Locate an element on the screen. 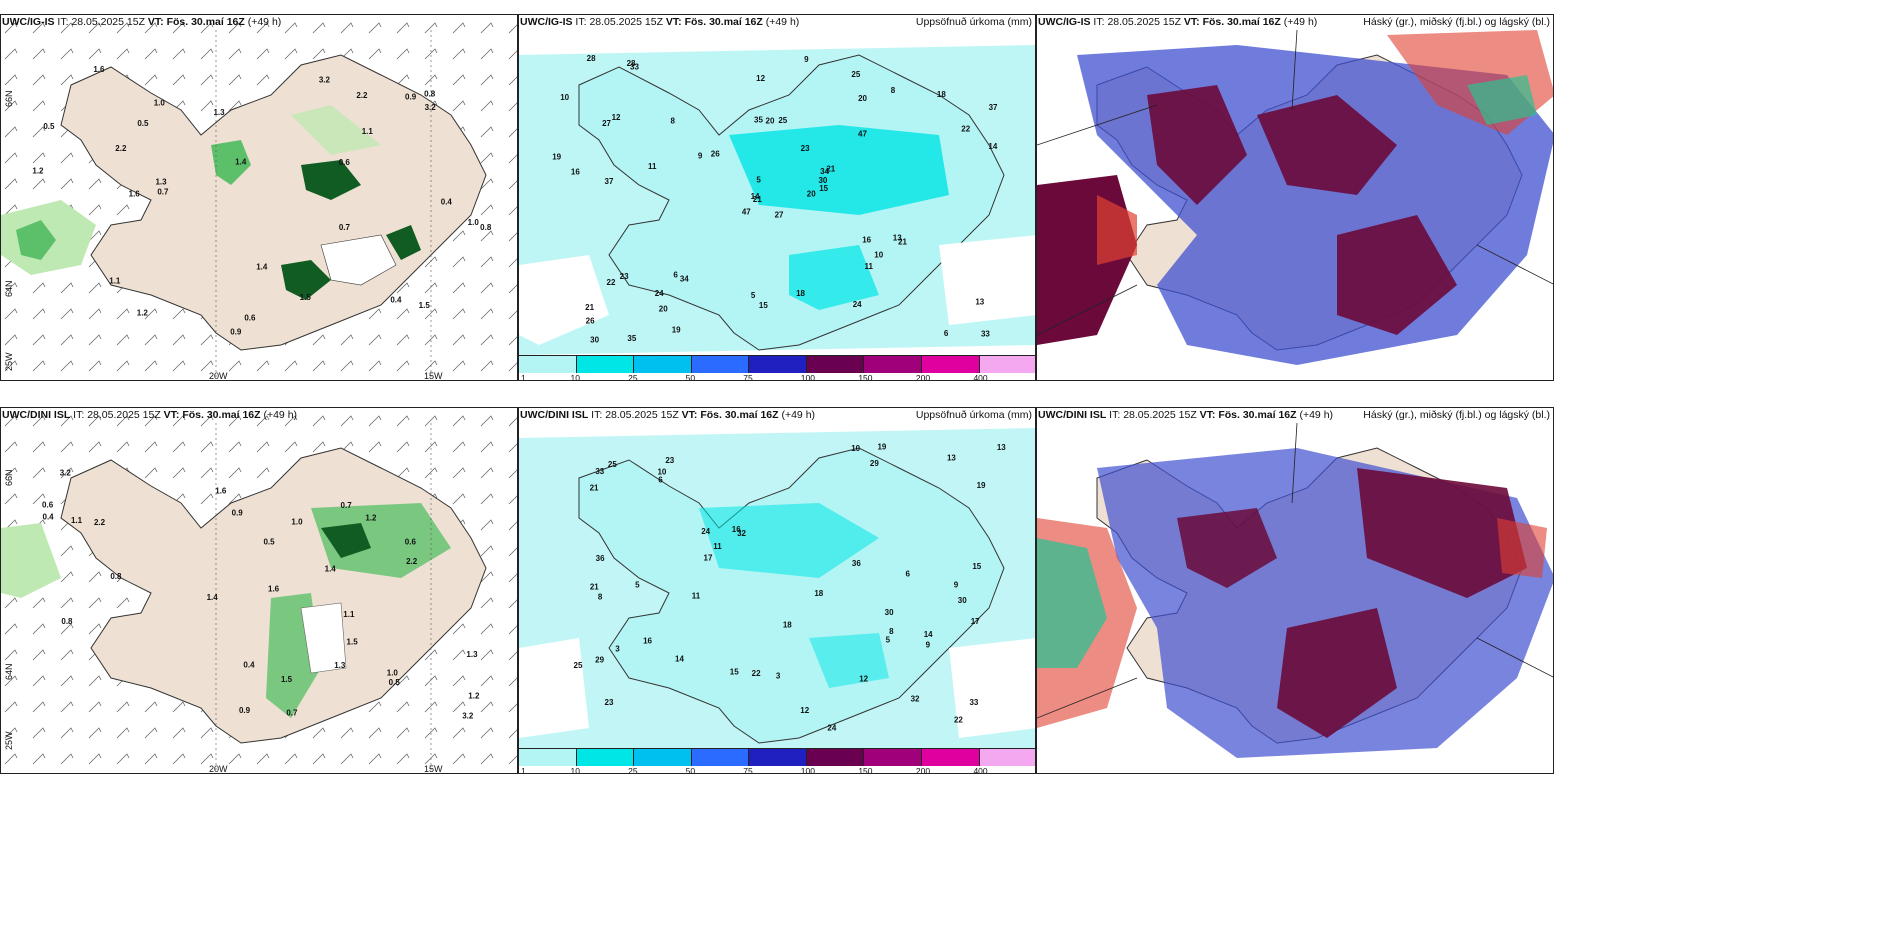 The image size is (1900, 950). legend-tick-label: 50 is located at coordinates (690, 377).